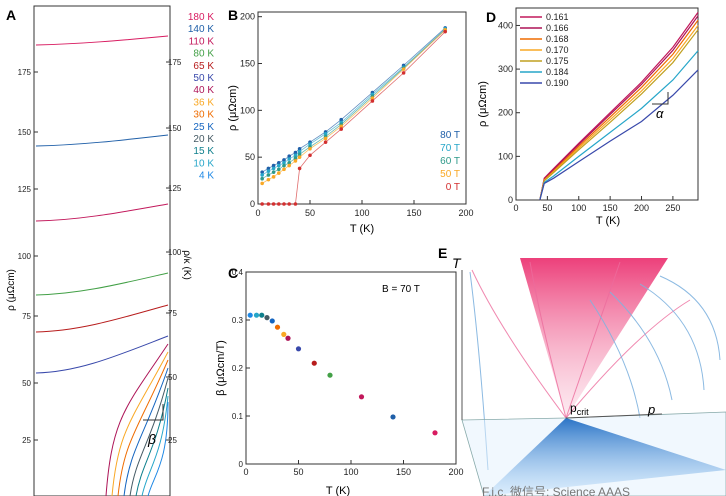 The height and width of the screenshot is (496, 726). I want to click on panel-b-legend-entry: 50 T, so click(450, 174).